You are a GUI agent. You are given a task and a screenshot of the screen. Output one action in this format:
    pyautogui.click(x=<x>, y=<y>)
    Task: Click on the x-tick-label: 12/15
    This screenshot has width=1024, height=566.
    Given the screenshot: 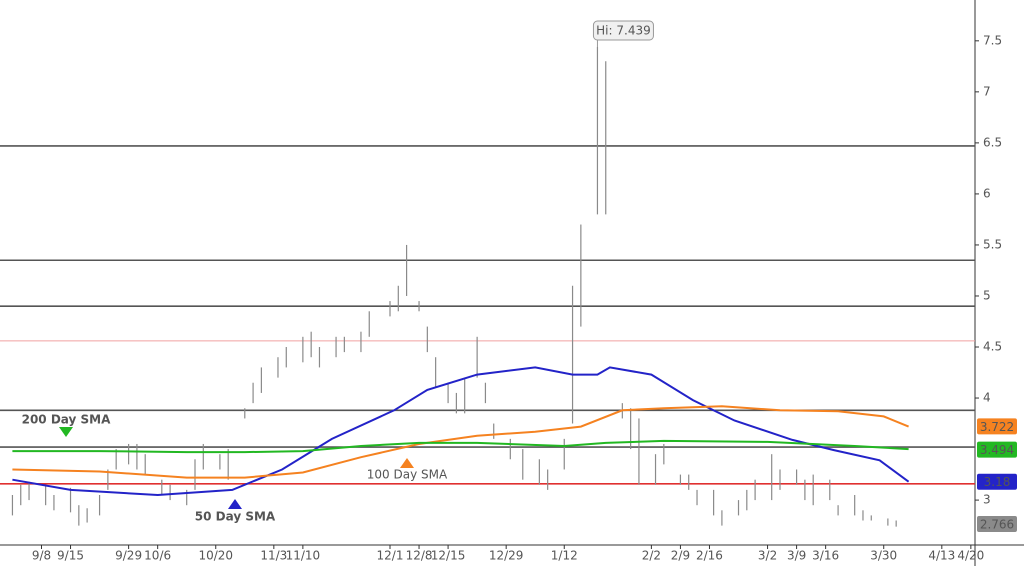 What is the action you would take?
    pyautogui.click(x=448, y=556)
    